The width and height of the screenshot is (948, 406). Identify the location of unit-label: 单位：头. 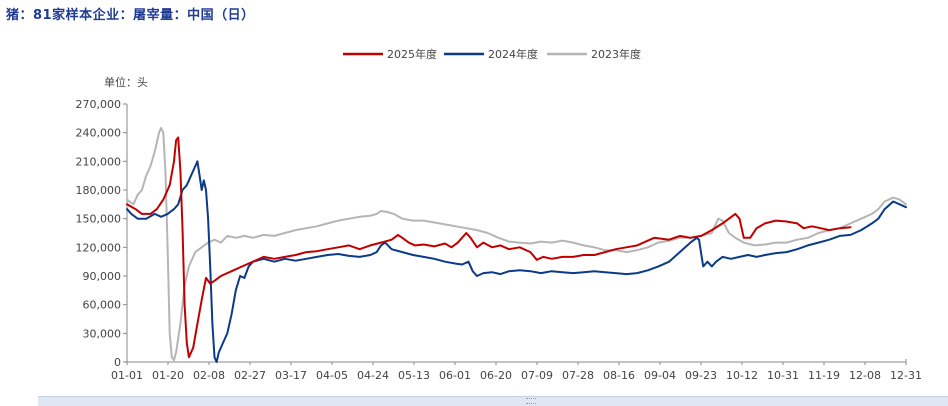
(126, 82).